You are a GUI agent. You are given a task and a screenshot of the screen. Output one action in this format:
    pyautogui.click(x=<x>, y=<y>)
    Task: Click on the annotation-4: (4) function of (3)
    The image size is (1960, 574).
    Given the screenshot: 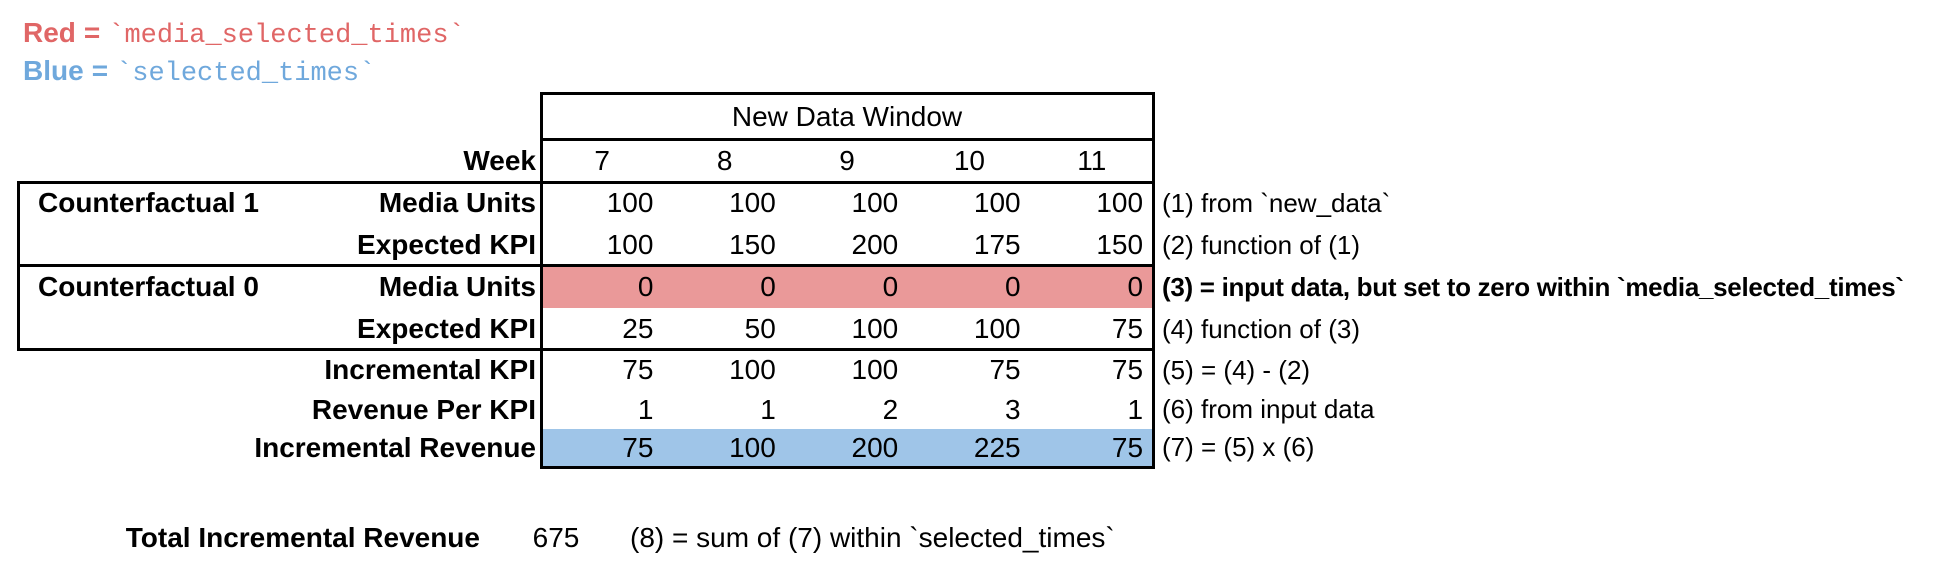 What is the action you would take?
    pyautogui.click(x=1261, y=329)
    